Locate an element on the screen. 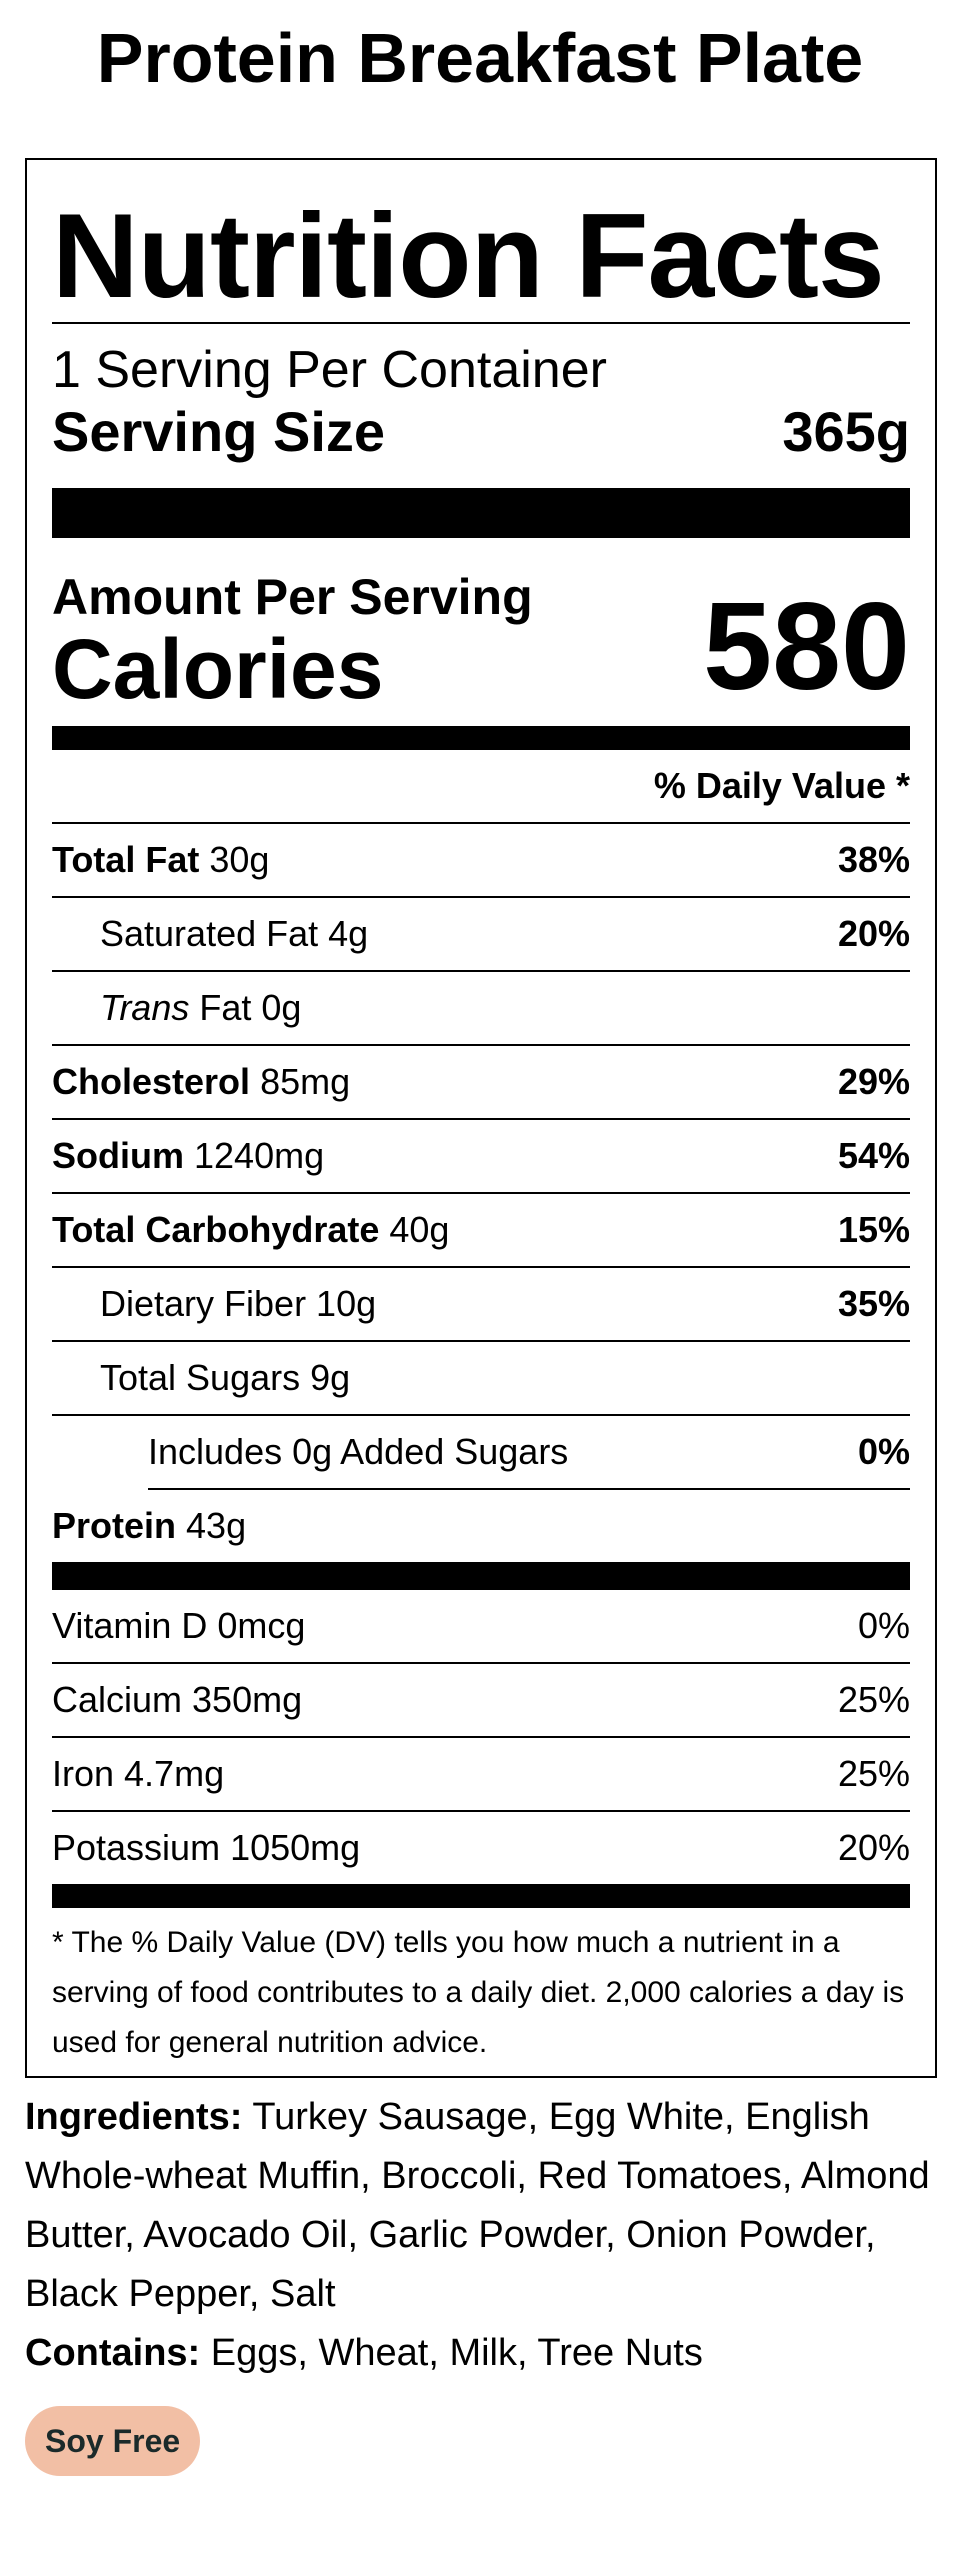 The height and width of the screenshot is (2562, 960). serving-size-label: Serving Size is located at coordinates (219, 431).